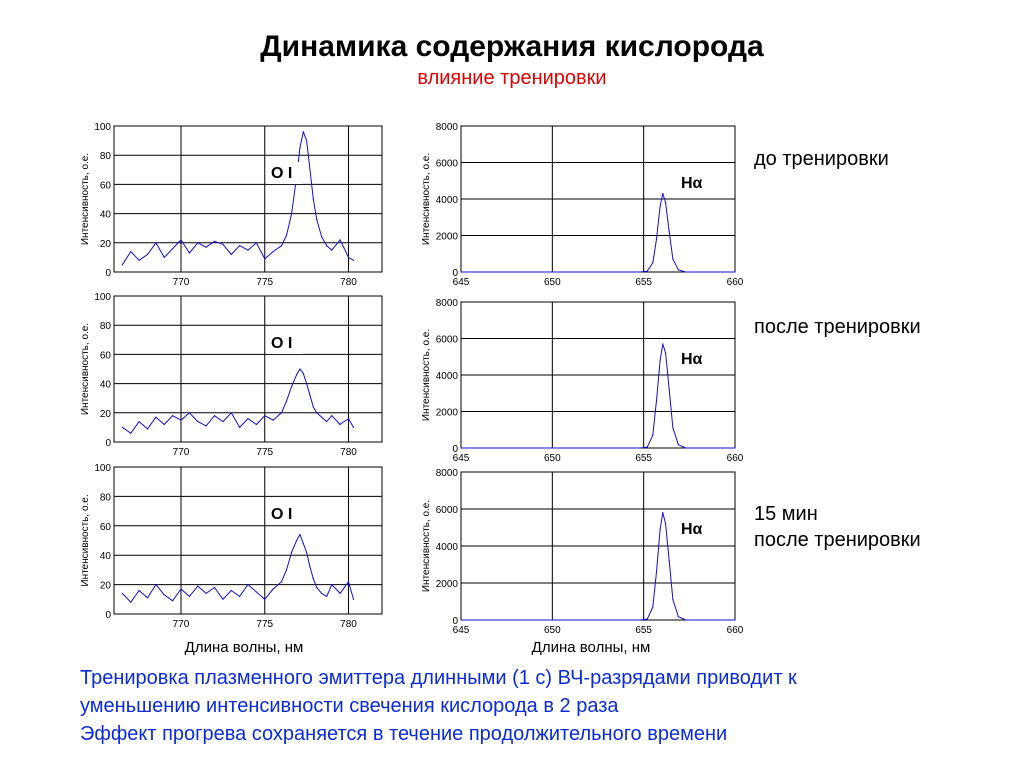 Image resolution: width=1024 pixels, height=768 pixels. I want to click on condition-15min-line1: 15 мин, so click(786, 514).